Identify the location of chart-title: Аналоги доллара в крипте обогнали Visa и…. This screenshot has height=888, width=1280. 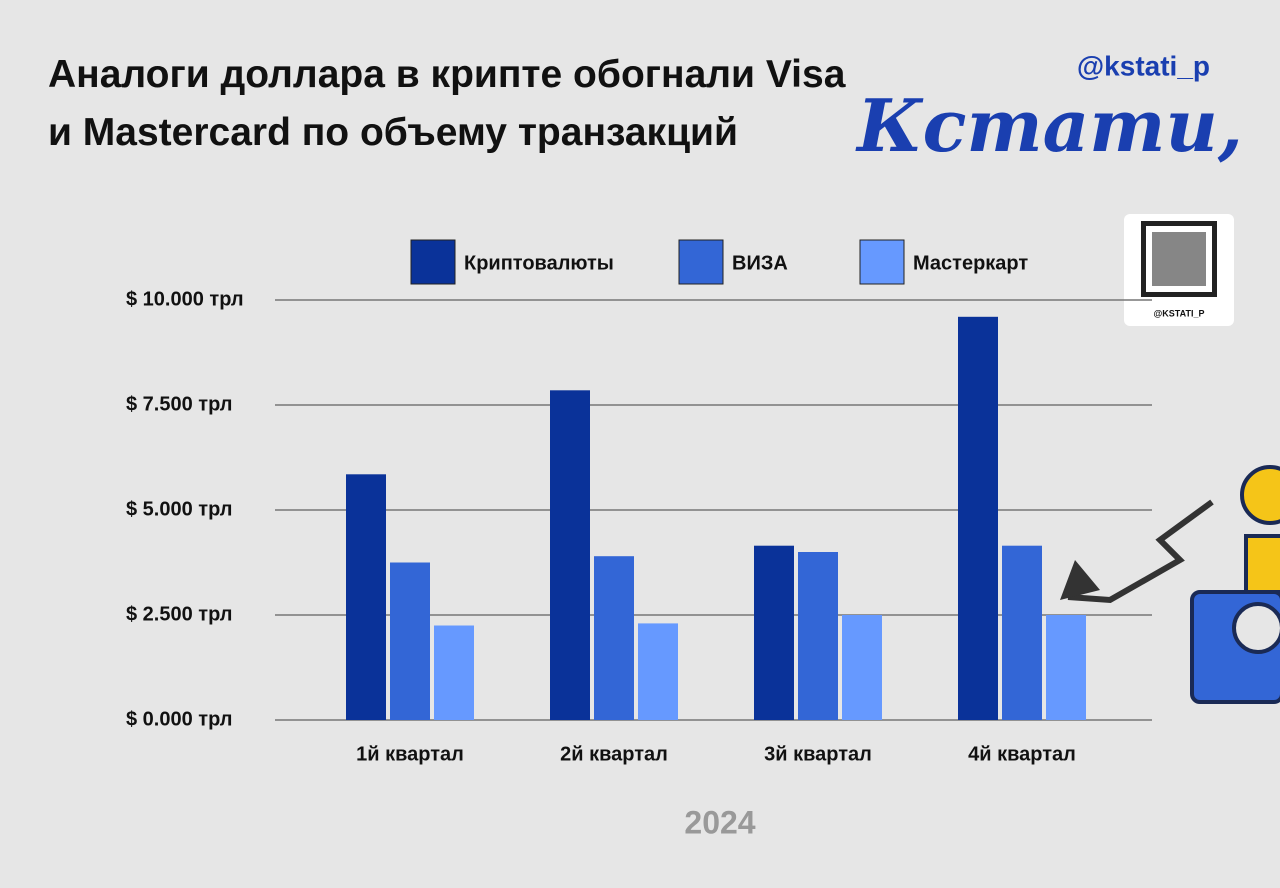
(447, 103).